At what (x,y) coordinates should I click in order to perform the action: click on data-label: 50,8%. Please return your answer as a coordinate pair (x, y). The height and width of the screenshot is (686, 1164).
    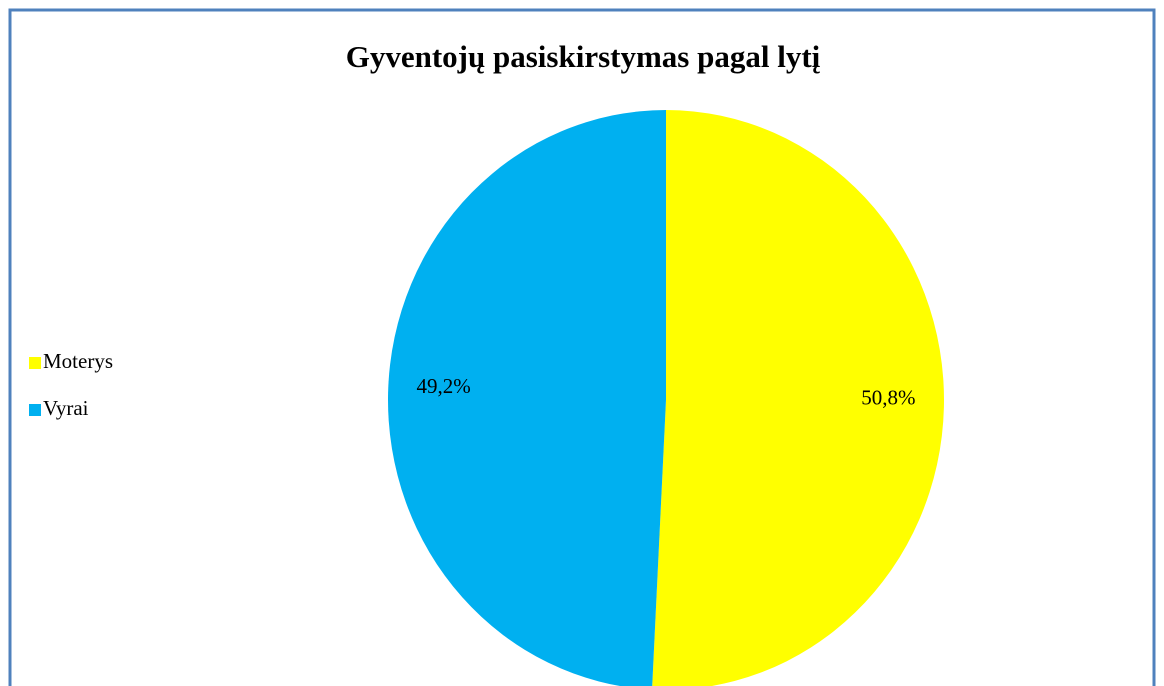
    Looking at the image, I should click on (888, 398).